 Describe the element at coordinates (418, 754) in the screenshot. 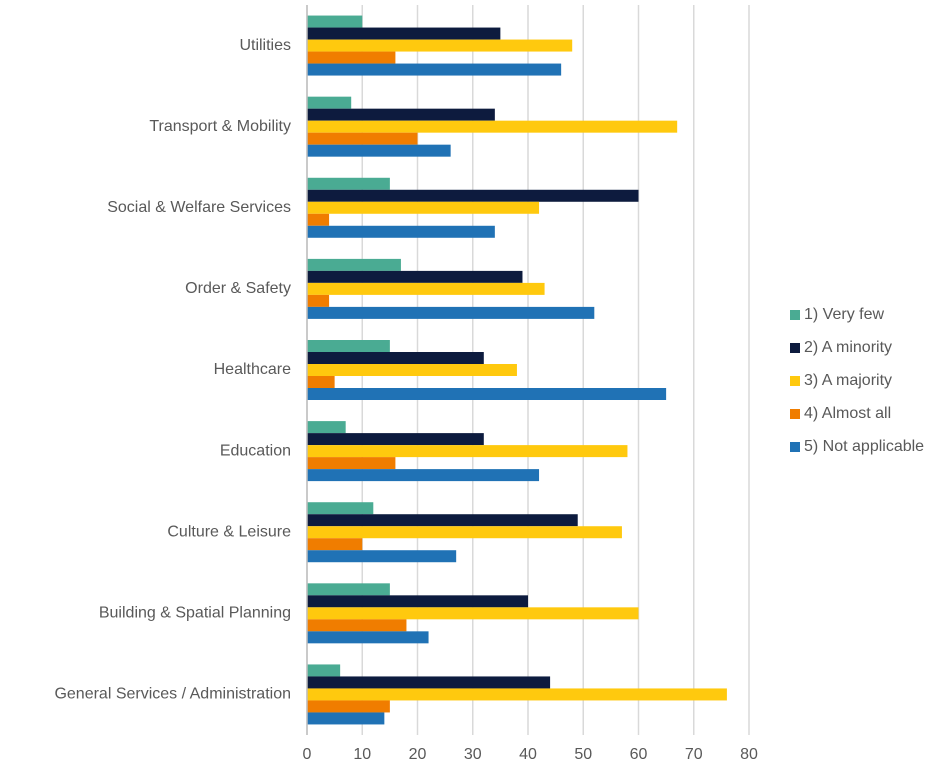

I see `x-tick-label: 20` at that location.